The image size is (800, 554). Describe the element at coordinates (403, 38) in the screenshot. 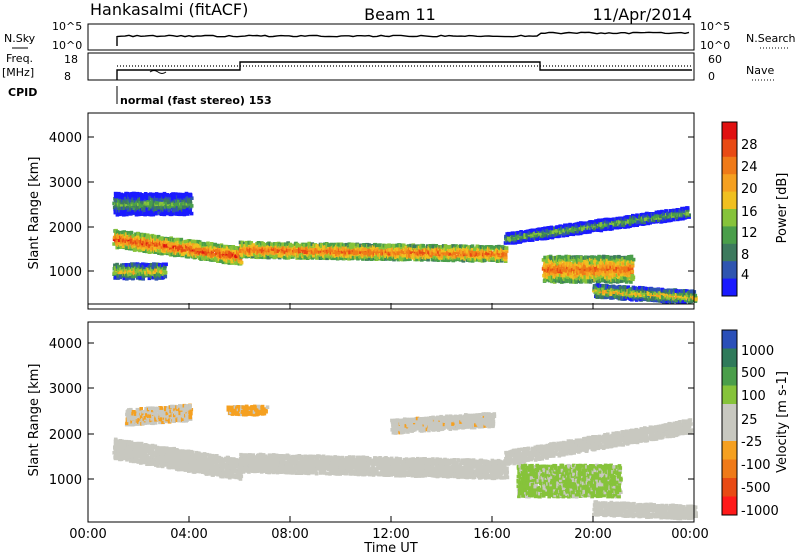

I see `noise-sky-trace` at that location.